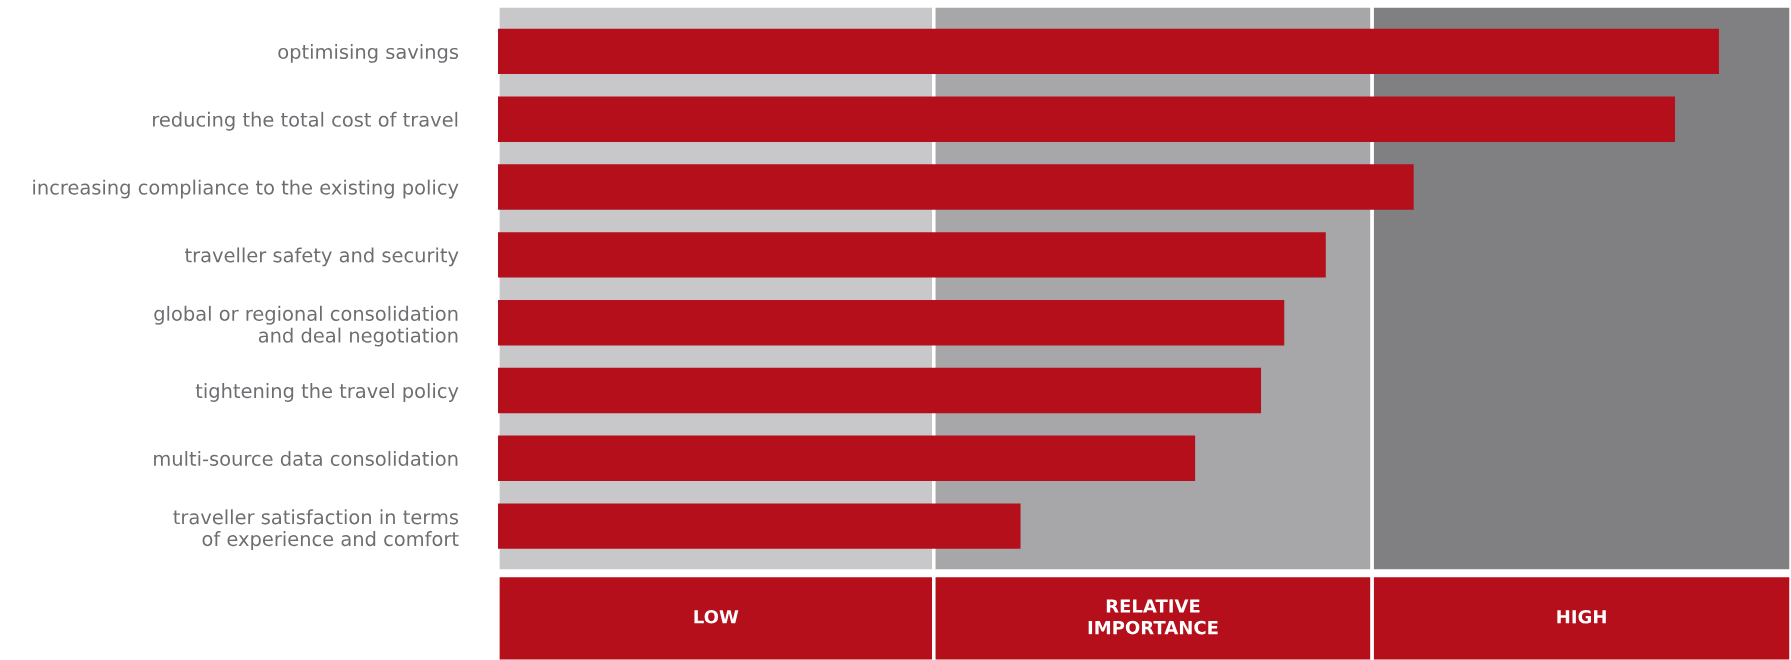 This screenshot has height=660, width=1791. I want to click on y-tick-label: traveller safety and security, so click(322, 257).